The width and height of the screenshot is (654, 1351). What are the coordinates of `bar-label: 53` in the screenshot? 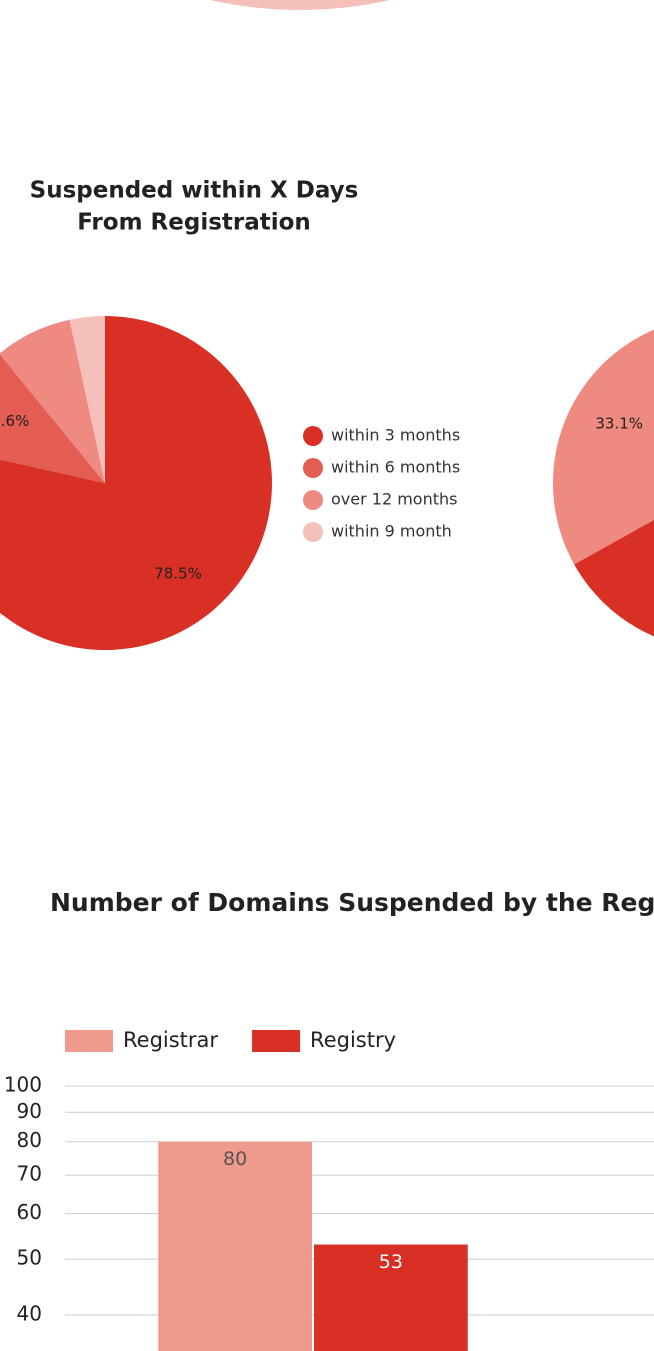 It's located at (391, 1262).